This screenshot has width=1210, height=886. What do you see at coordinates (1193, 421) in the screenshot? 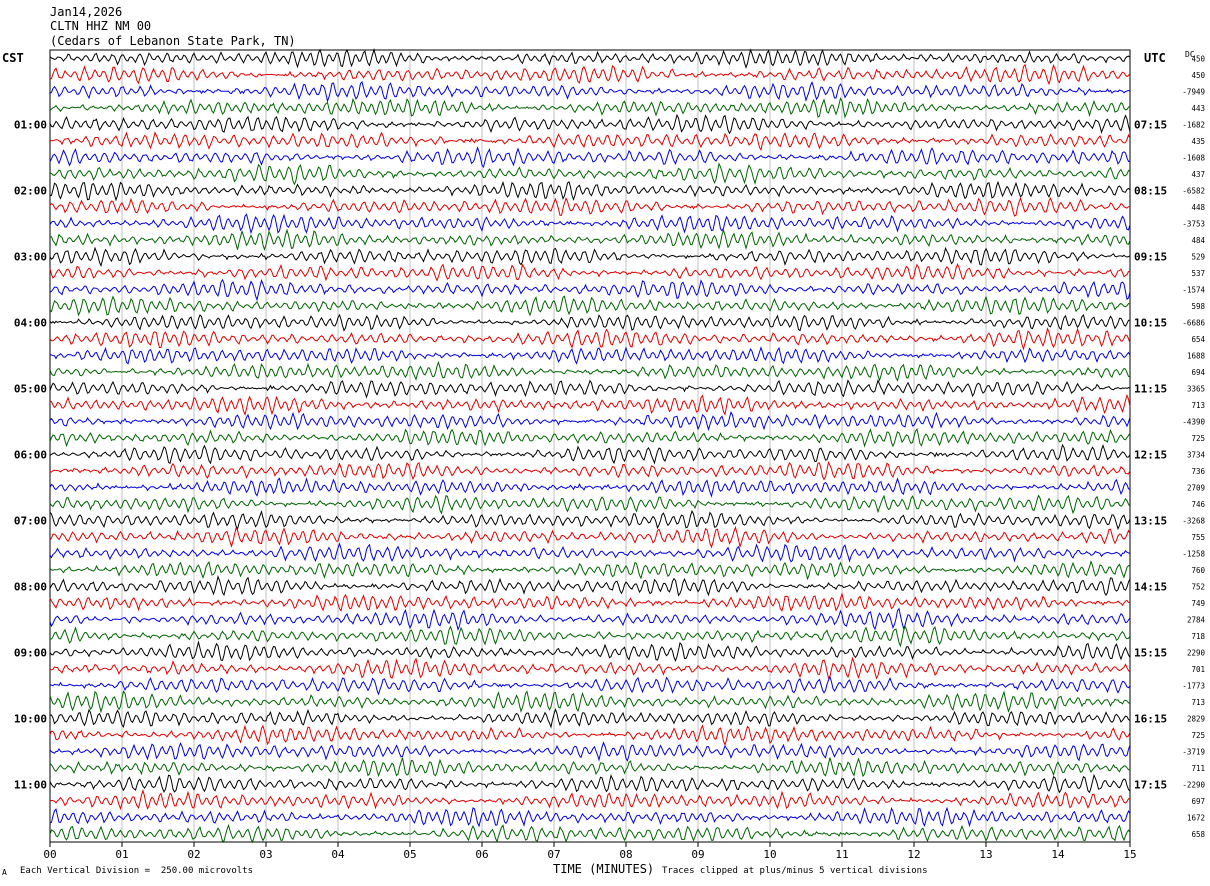
I see `dc-value: -4390` at bounding box center [1193, 421].